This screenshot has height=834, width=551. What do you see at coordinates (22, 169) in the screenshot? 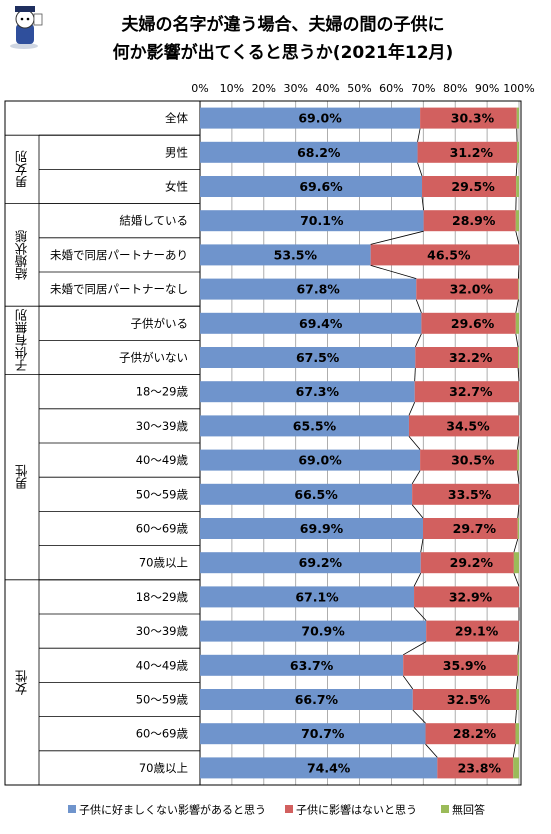
I see `group-label: 男女別` at bounding box center [22, 169].